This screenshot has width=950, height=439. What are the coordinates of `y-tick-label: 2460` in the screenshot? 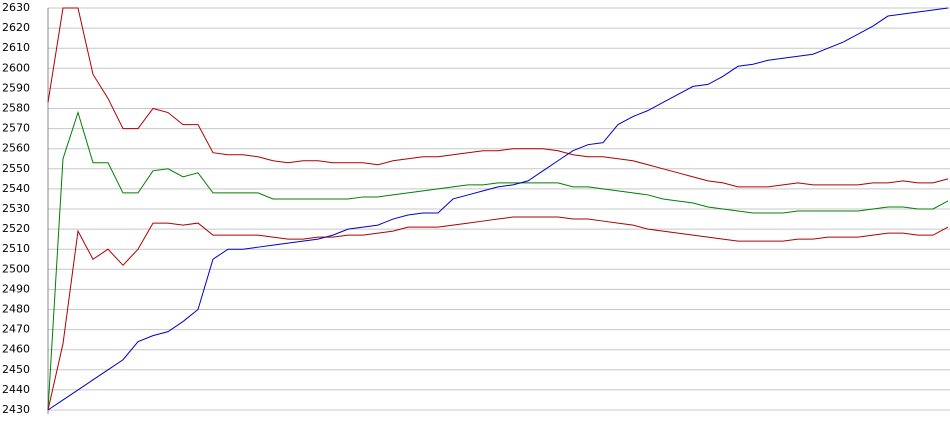 It's located at (16, 349).